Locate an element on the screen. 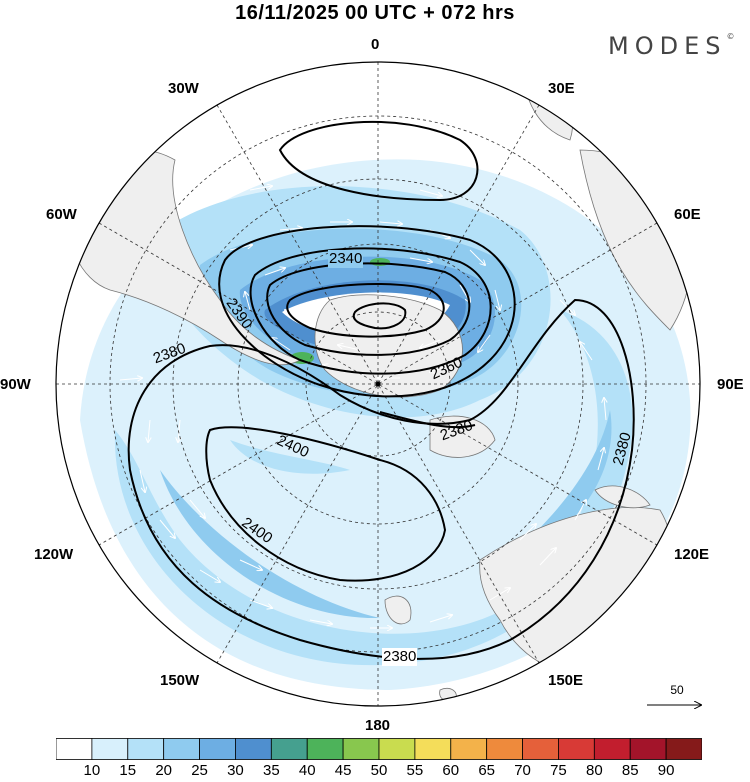  contour-label: 2380 is located at coordinates (400, 657).